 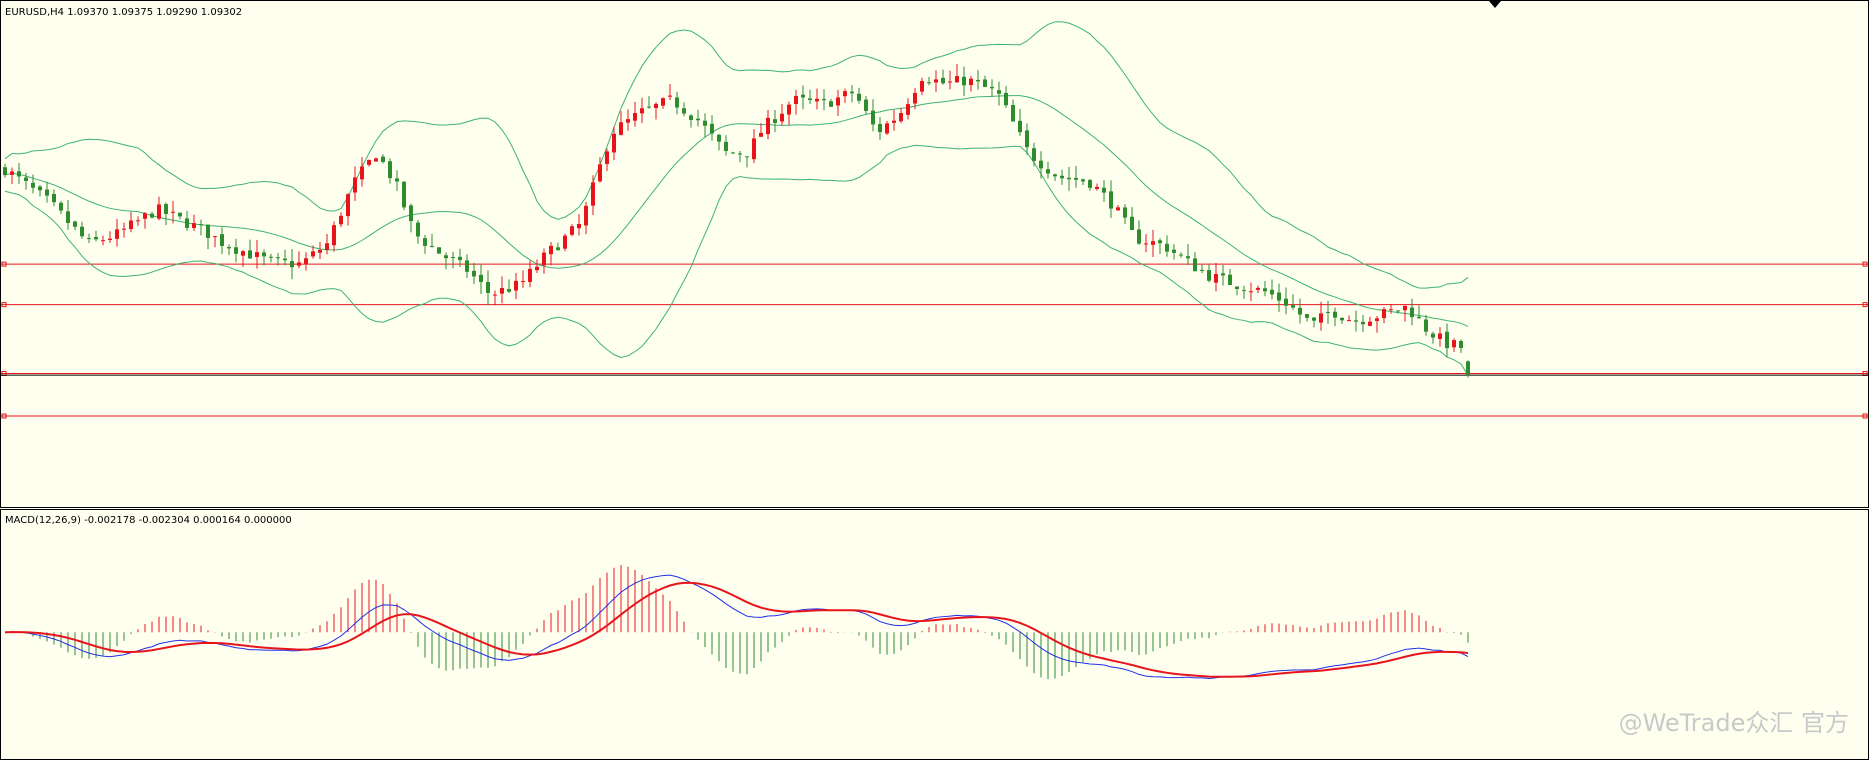 I want to click on macd-histogram, so click(x=740, y=622).